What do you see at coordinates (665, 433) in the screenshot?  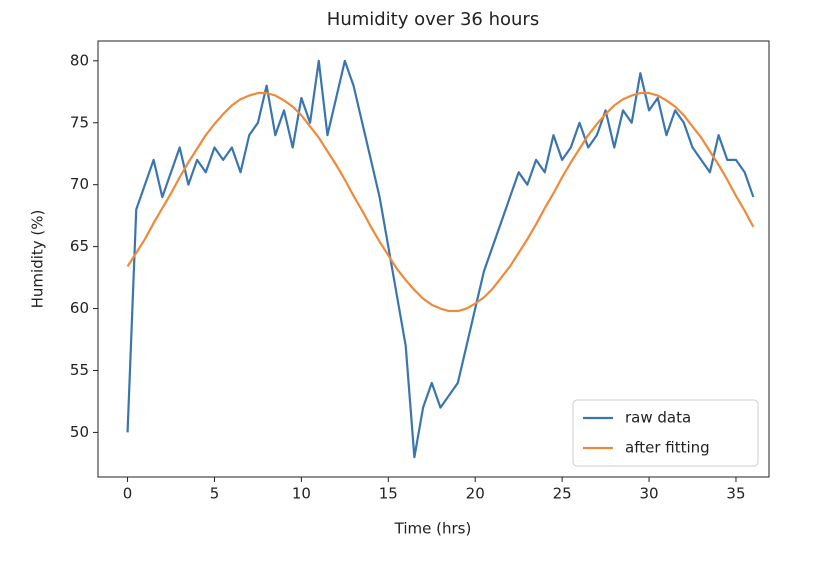 I see `legend-box` at bounding box center [665, 433].